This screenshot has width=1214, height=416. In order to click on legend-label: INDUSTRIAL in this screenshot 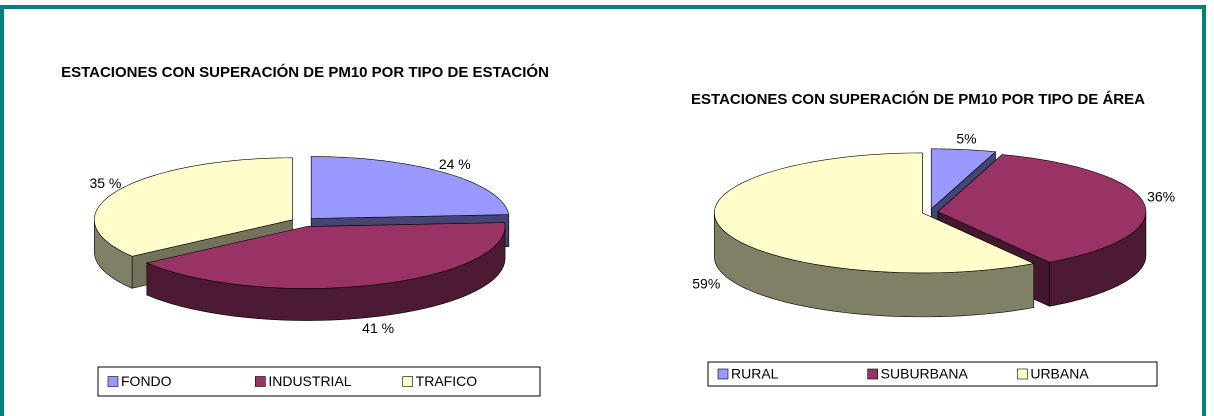, I will do `click(309, 381)`.